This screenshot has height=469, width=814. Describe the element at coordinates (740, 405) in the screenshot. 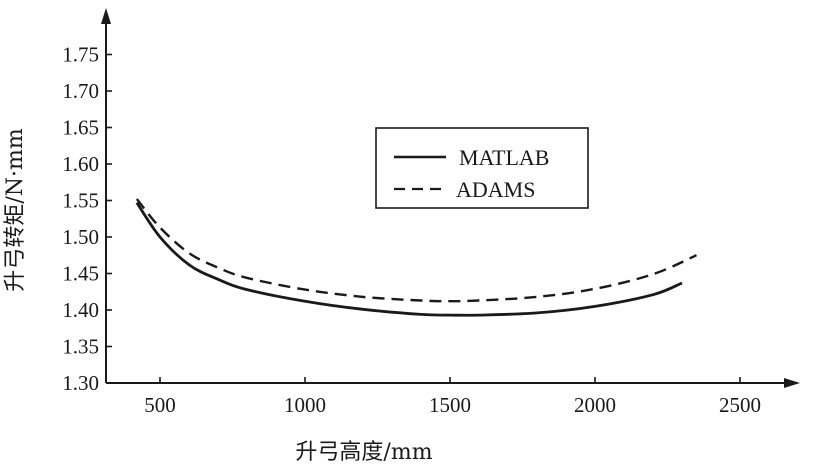

I see `x-tick-label: 2500` at that location.